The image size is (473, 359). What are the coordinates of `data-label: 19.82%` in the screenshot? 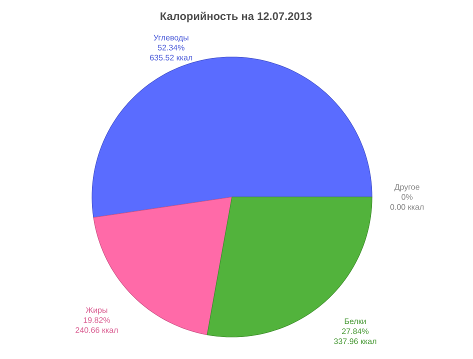 It's located at (97, 320).